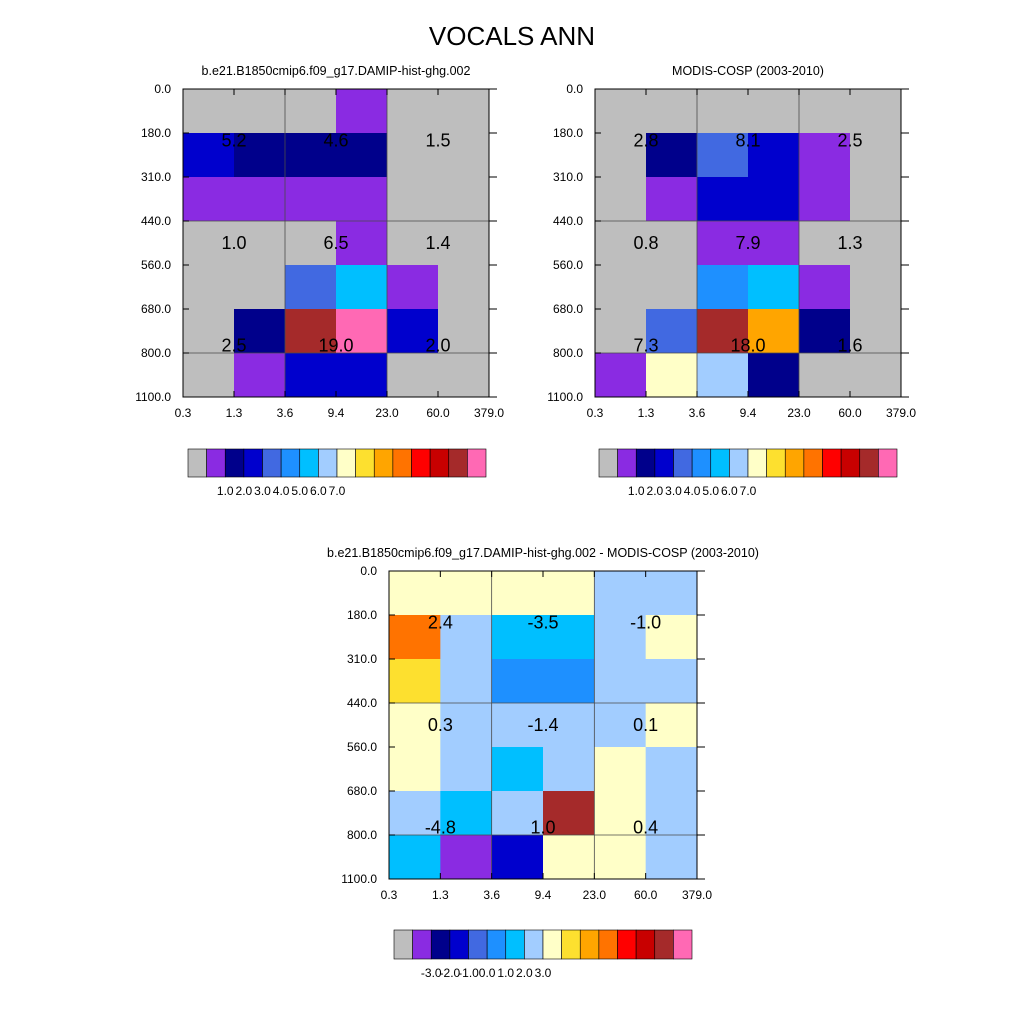 This screenshot has height=1024, width=1024. What do you see at coordinates (542, 725) in the screenshot?
I see `data-label: -1.4` at bounding box center [542, 725].